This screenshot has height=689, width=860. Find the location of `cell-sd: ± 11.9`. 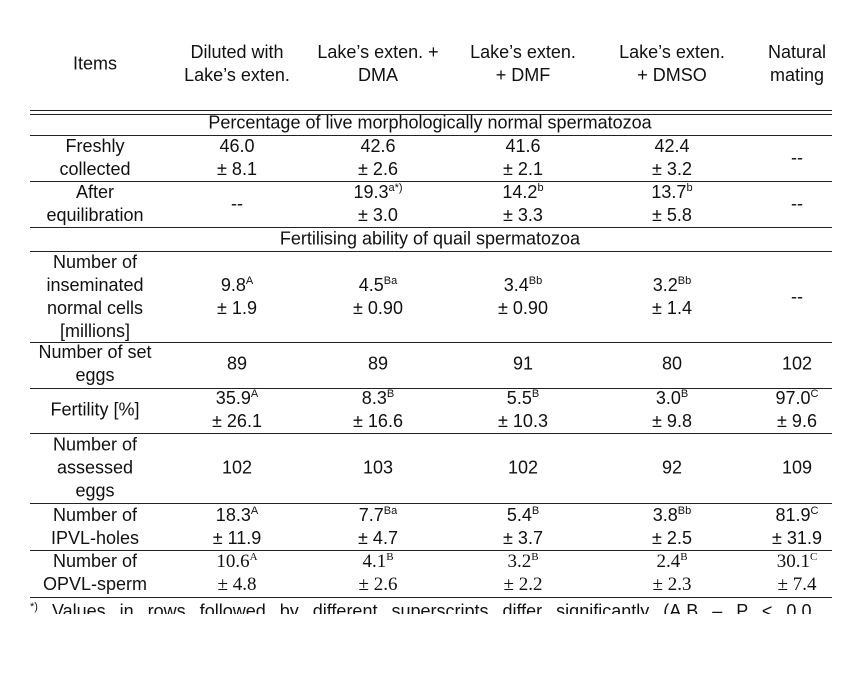

cell-sd: ± 11.9 is located at coordinates (237, 538).